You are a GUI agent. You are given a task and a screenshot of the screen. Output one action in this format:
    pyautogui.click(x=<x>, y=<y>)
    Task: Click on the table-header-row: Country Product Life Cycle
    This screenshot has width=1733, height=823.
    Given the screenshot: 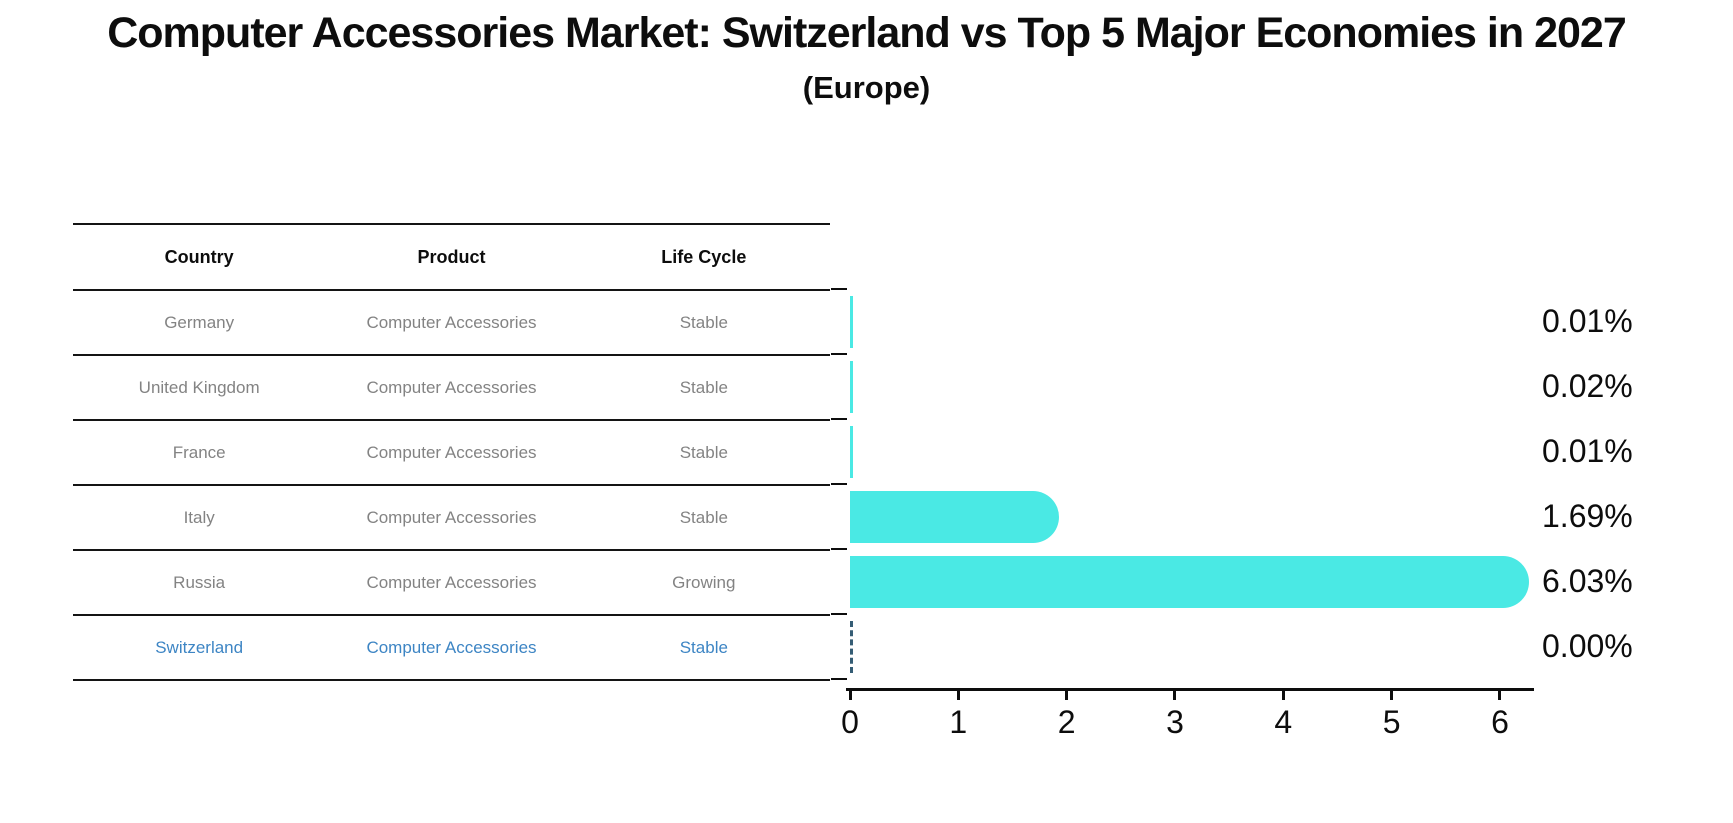 What is the action you would take?
    pyautogui.click(x=451, y=256)
    